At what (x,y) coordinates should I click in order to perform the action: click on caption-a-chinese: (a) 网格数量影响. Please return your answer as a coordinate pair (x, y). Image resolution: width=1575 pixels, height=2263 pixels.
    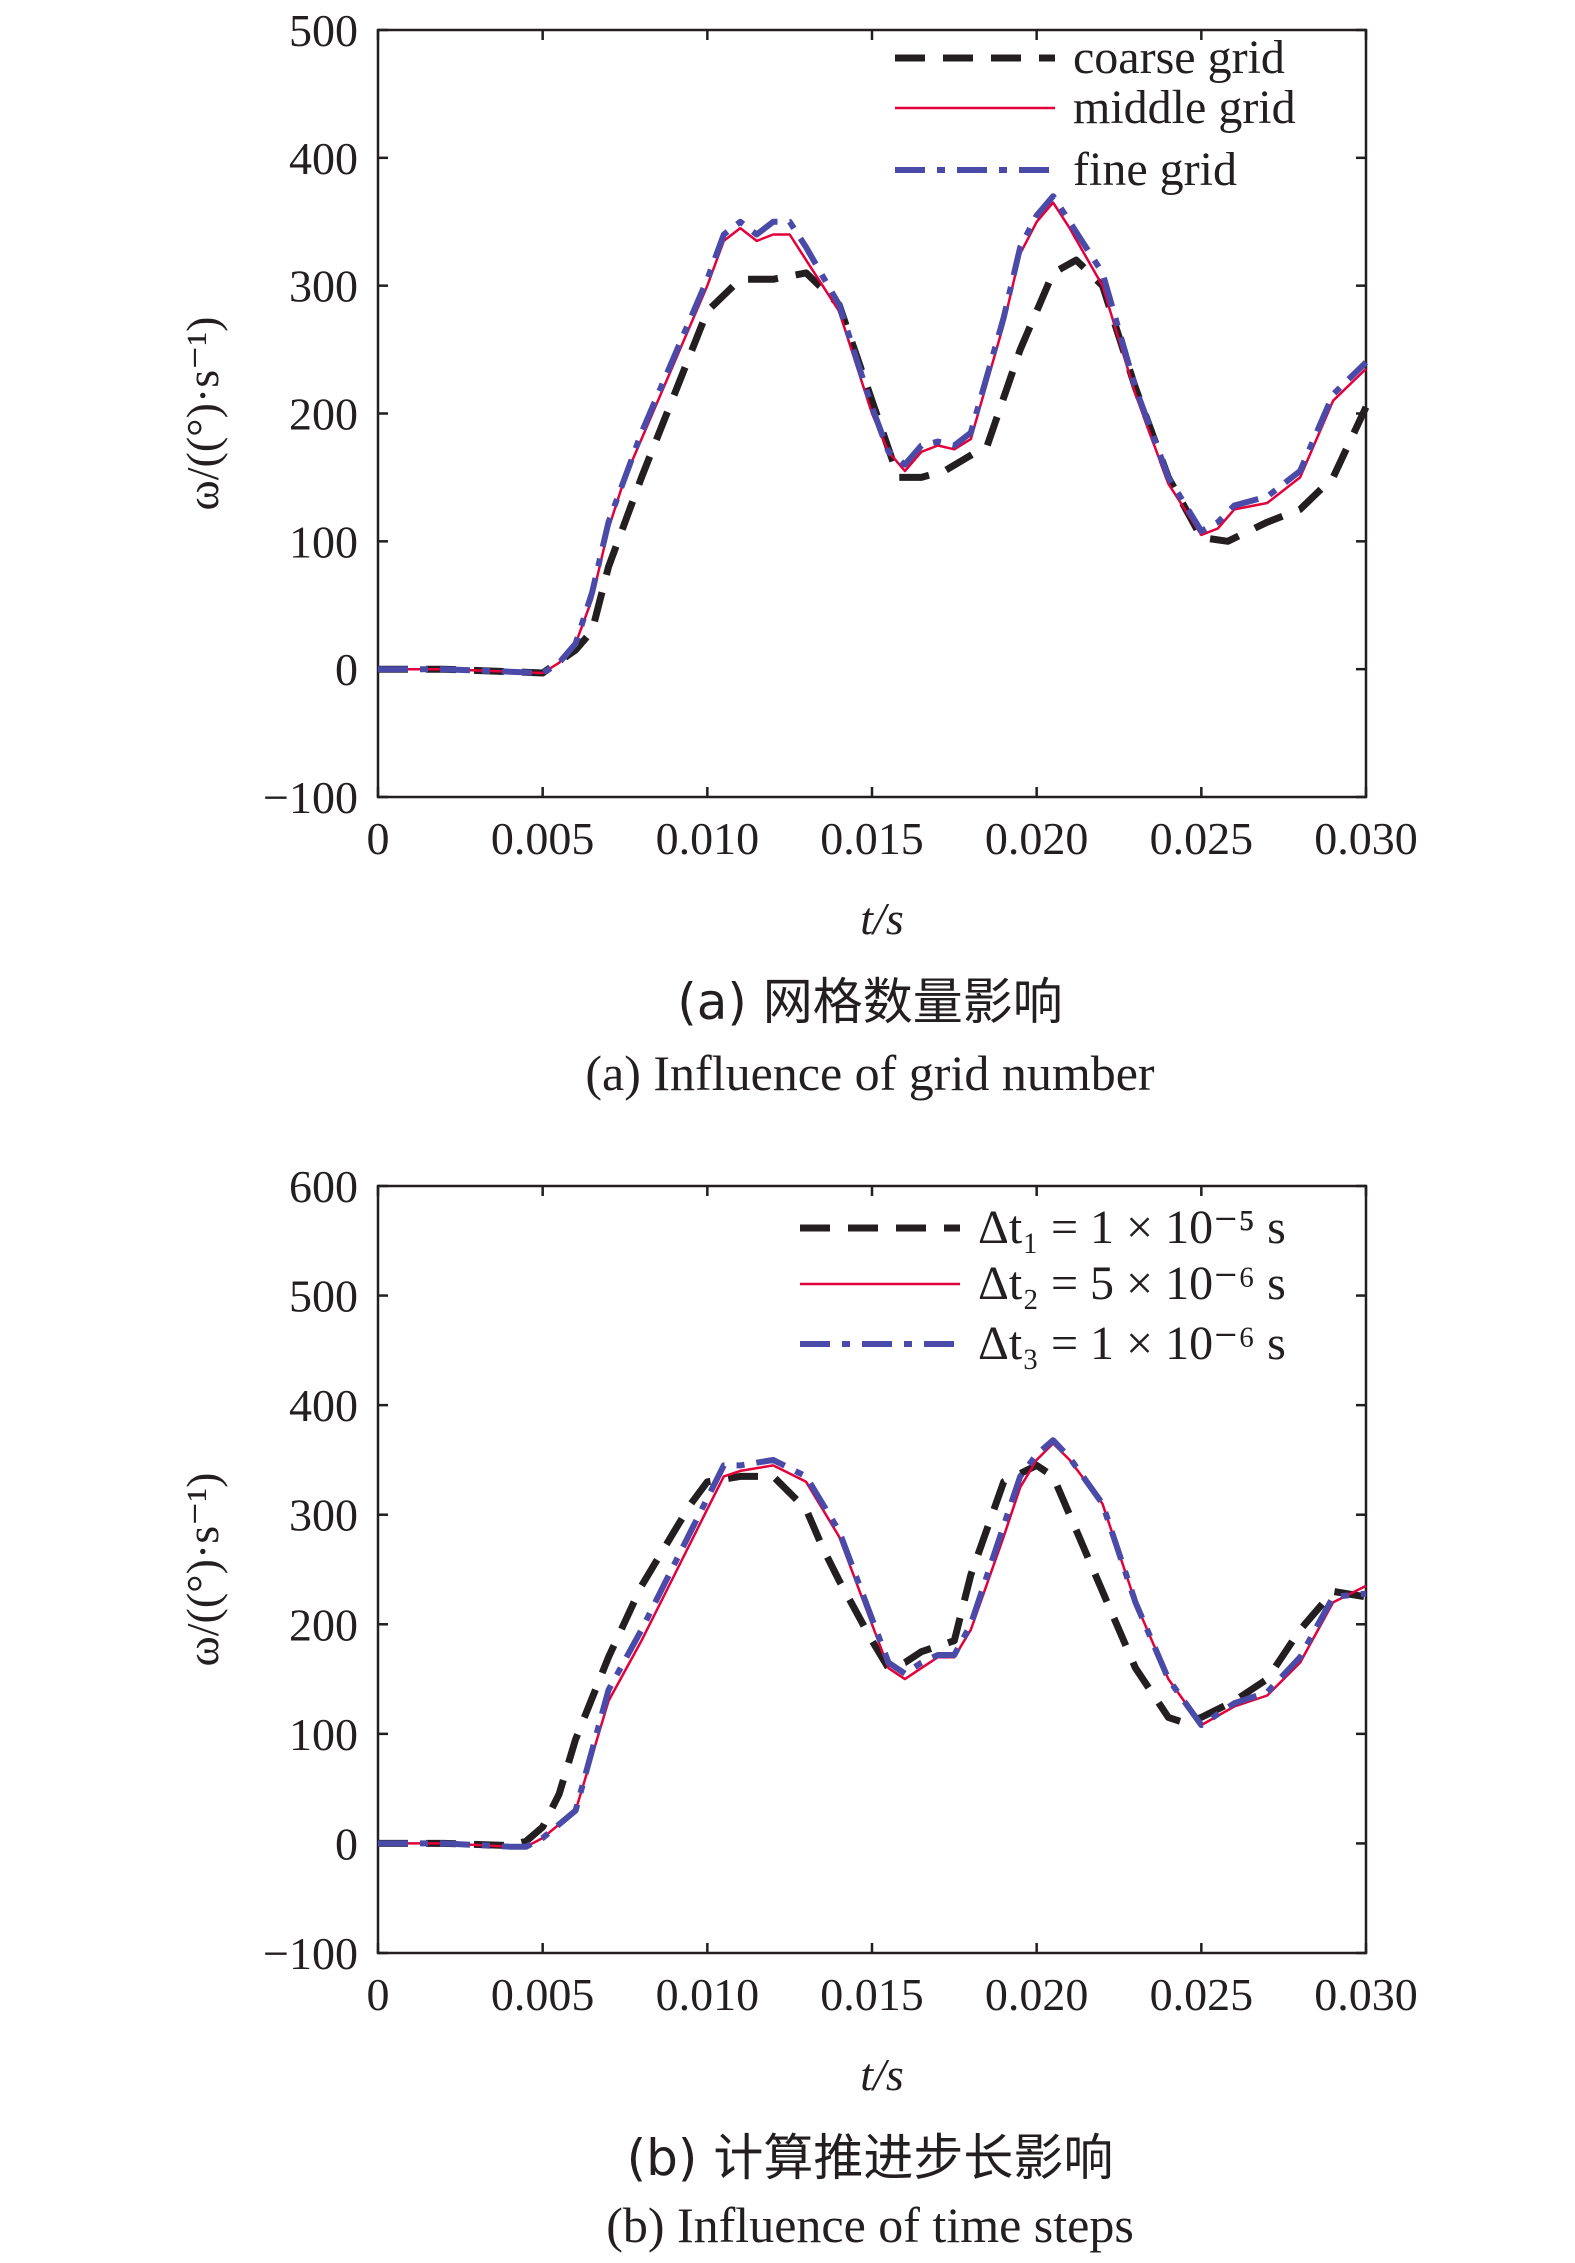
    Looking at the image, I should click on (870, 1002).